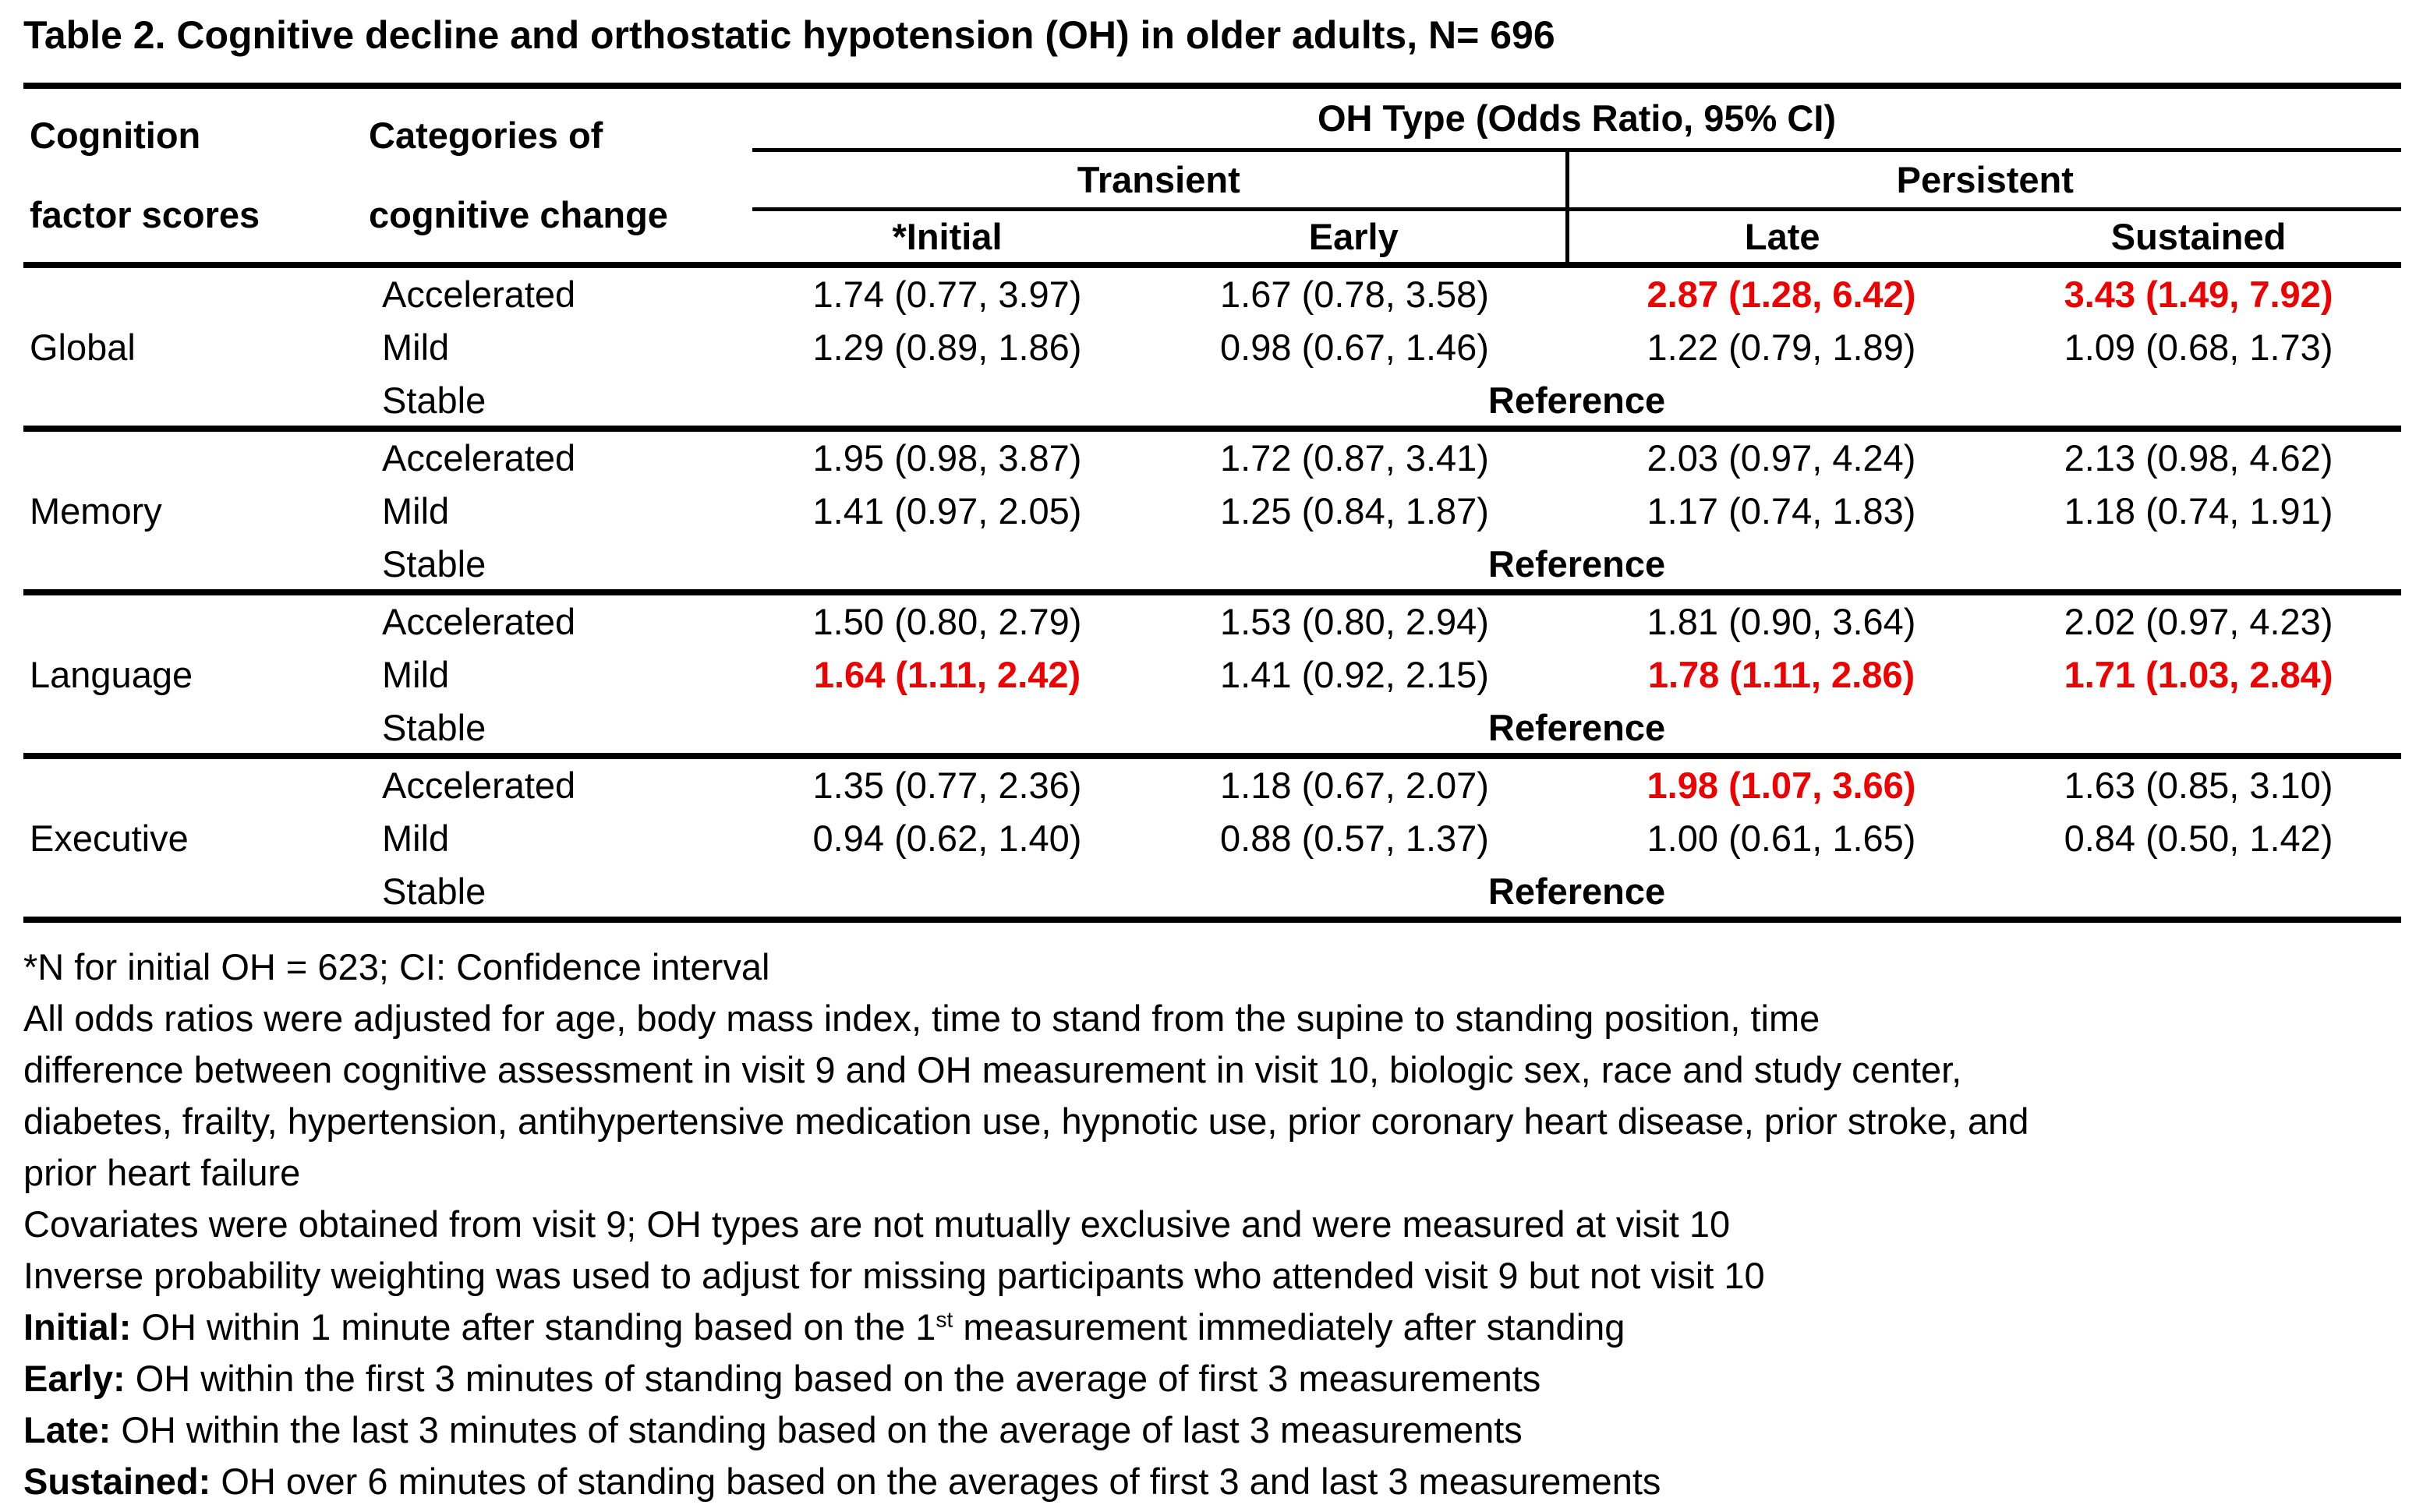  I want to click on or-value: 1.98 (1.07, 3.66), so click(1782, 782).